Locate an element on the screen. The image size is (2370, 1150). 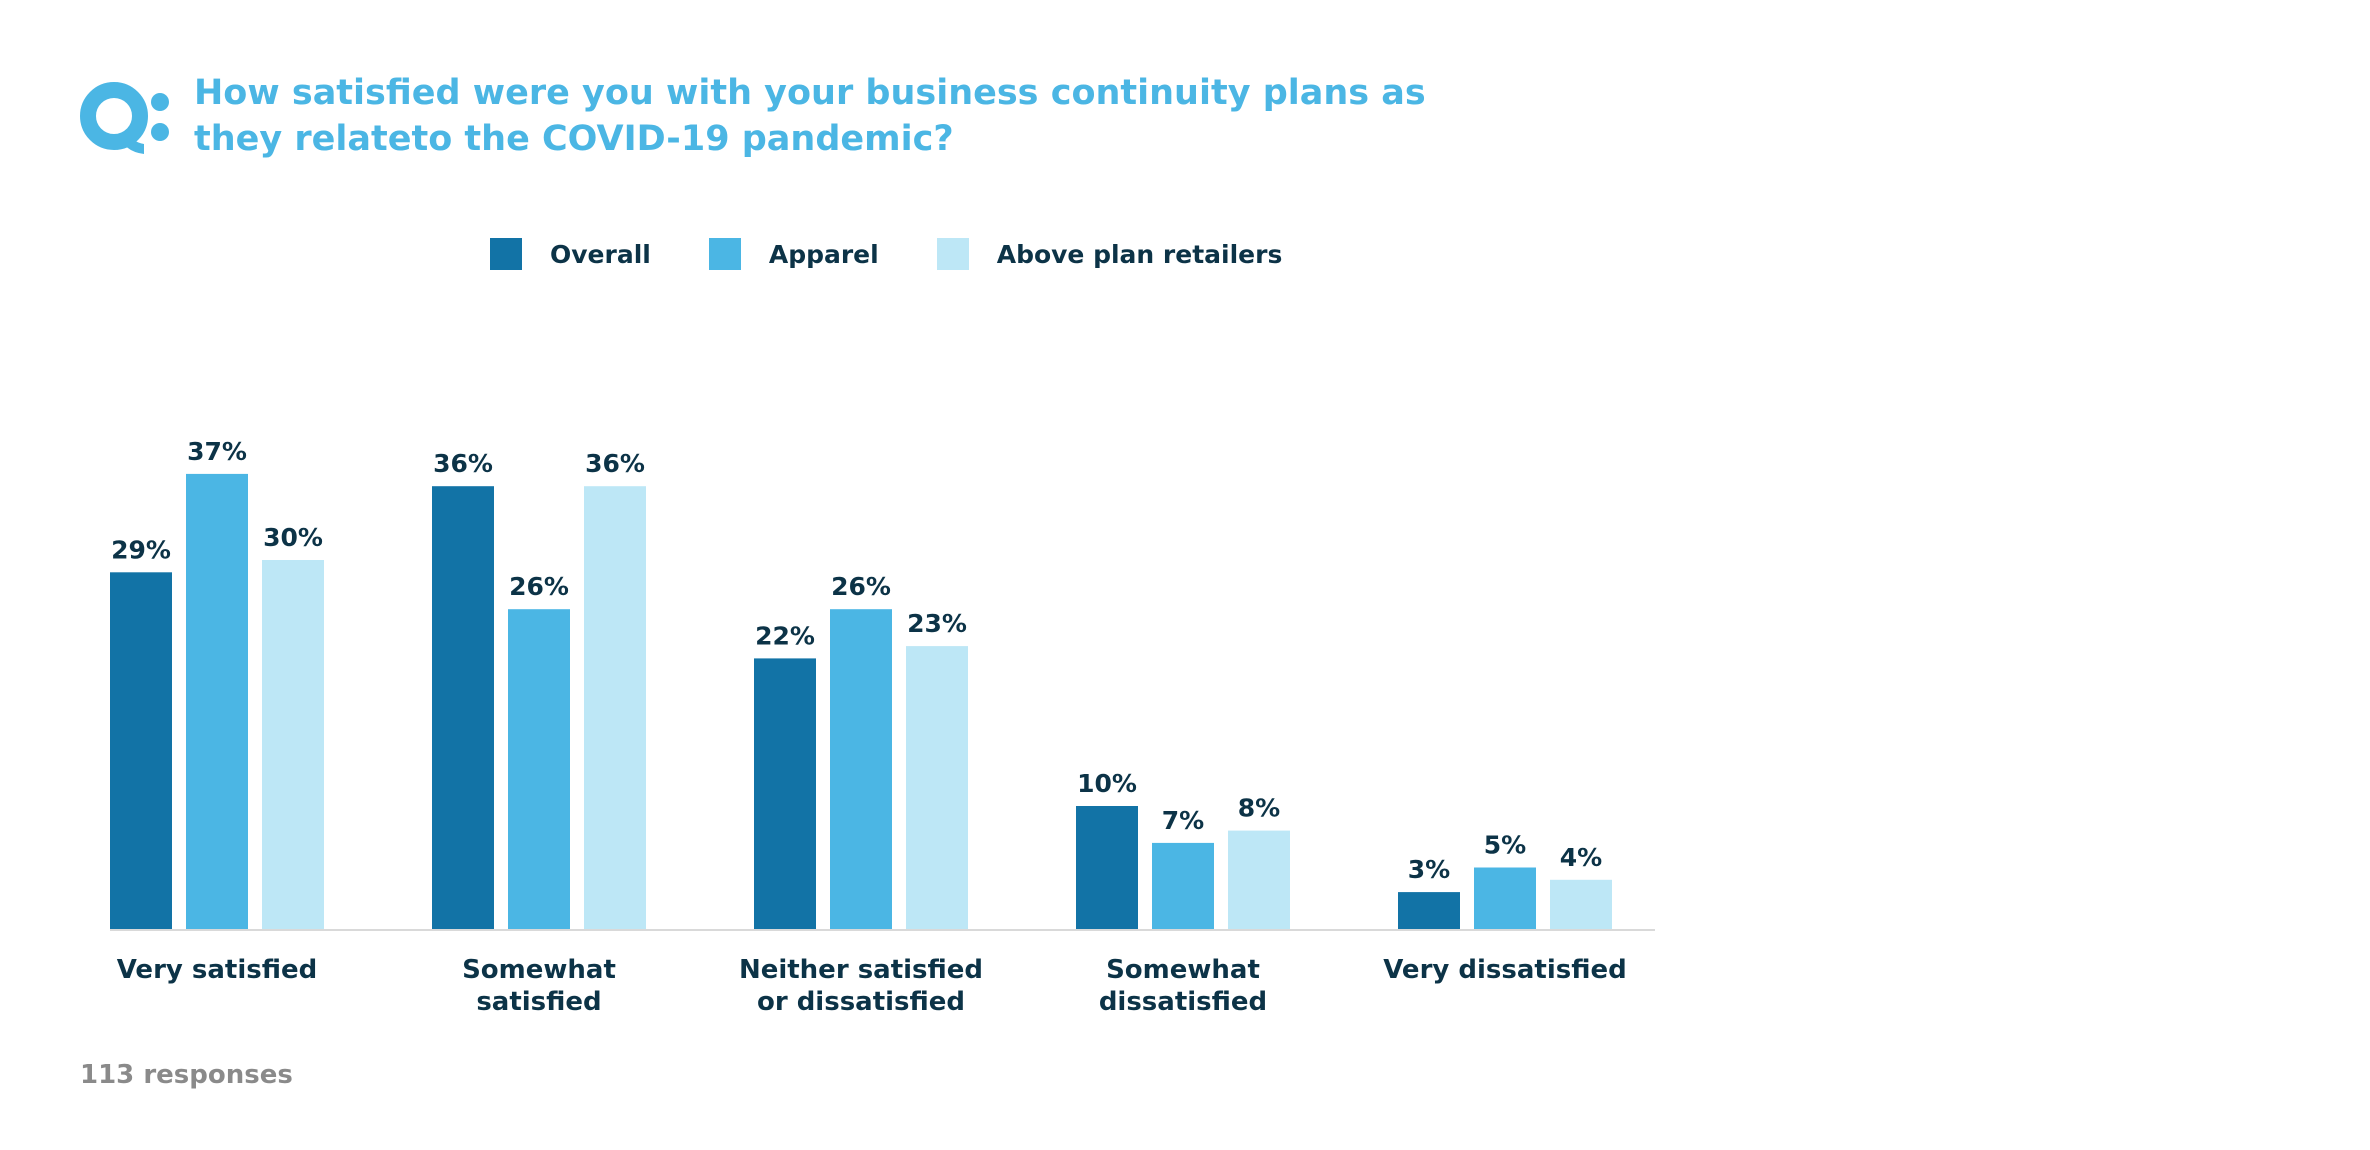
legend-swatch-above-plan-retailers is located at coordinates (952, 254).